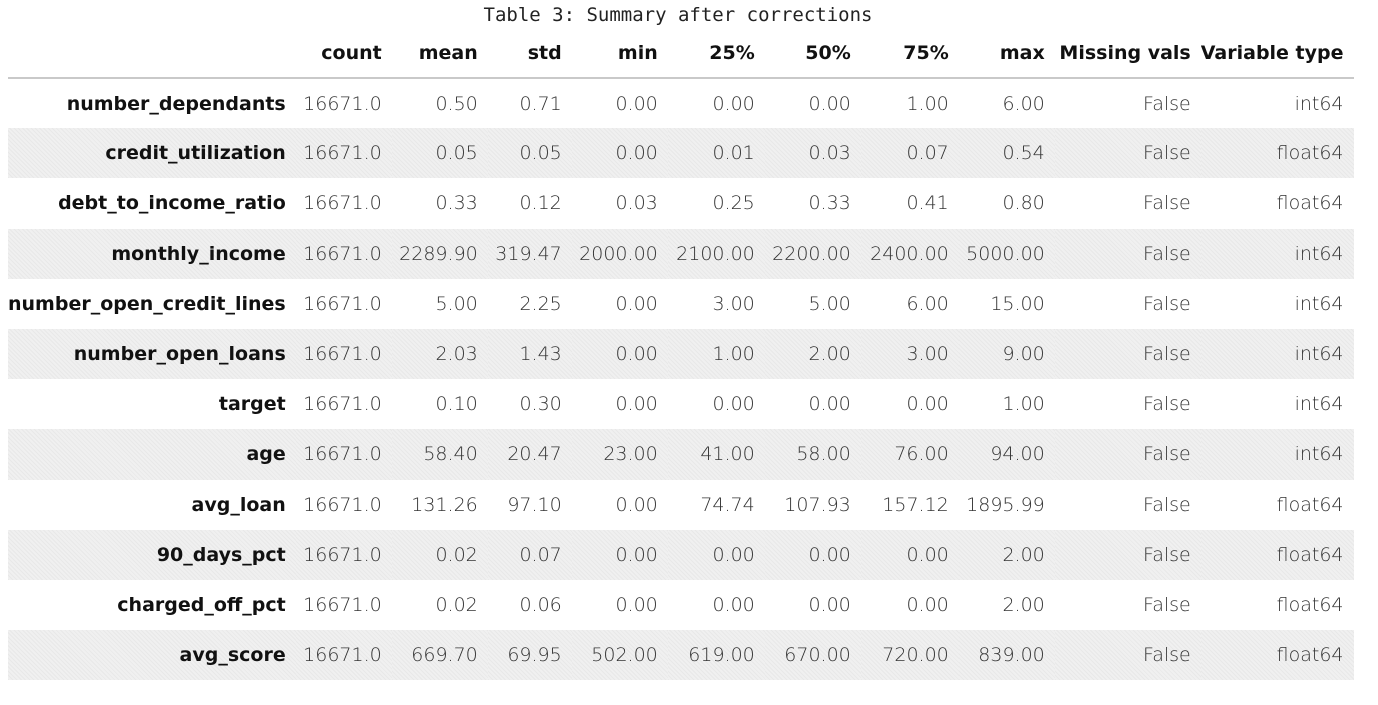  I want to click on table-cell: 0.25, so click(733, 203).